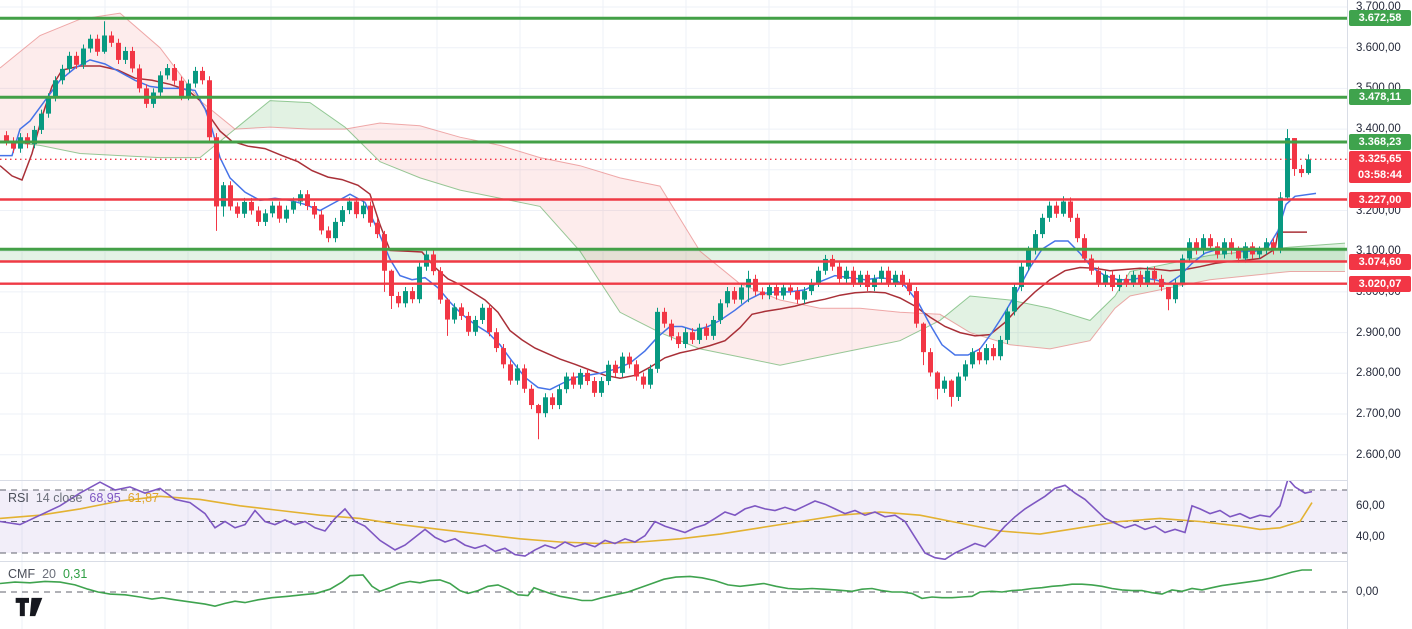 This screenshot has width=1412, height=629. Describe the element at coordinates (1380, 159) in the screenshot. I see `current-price-value: 3.325,65` at that location.